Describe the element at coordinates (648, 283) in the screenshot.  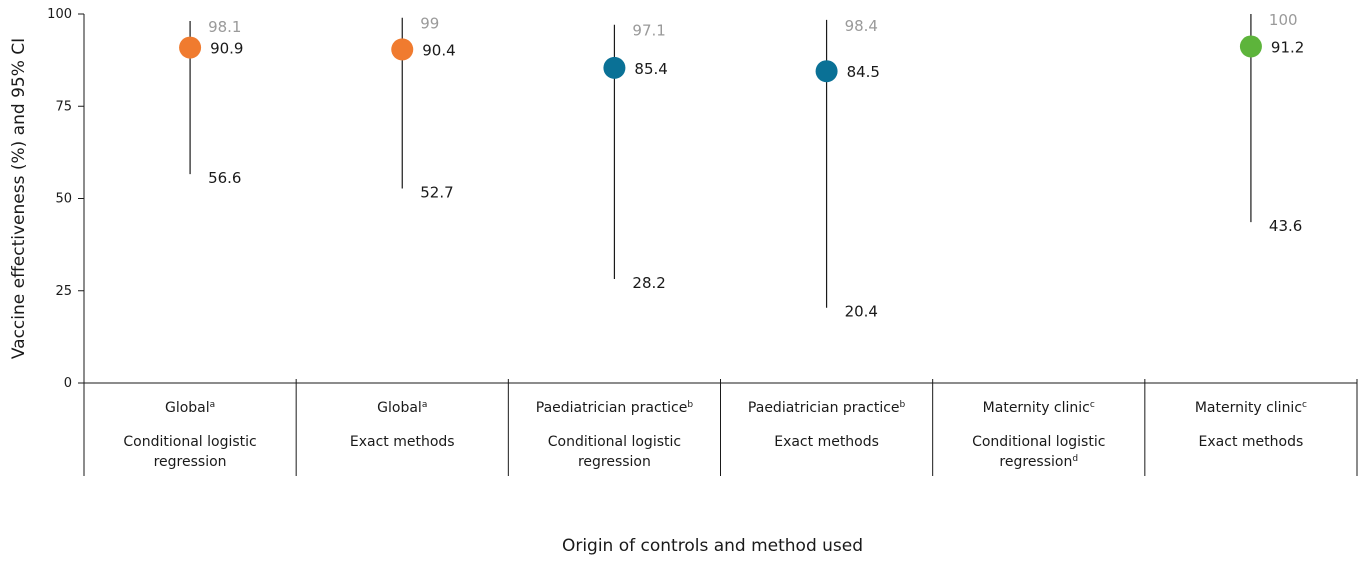
I see `ci-lower-label: 28.2` at that location.